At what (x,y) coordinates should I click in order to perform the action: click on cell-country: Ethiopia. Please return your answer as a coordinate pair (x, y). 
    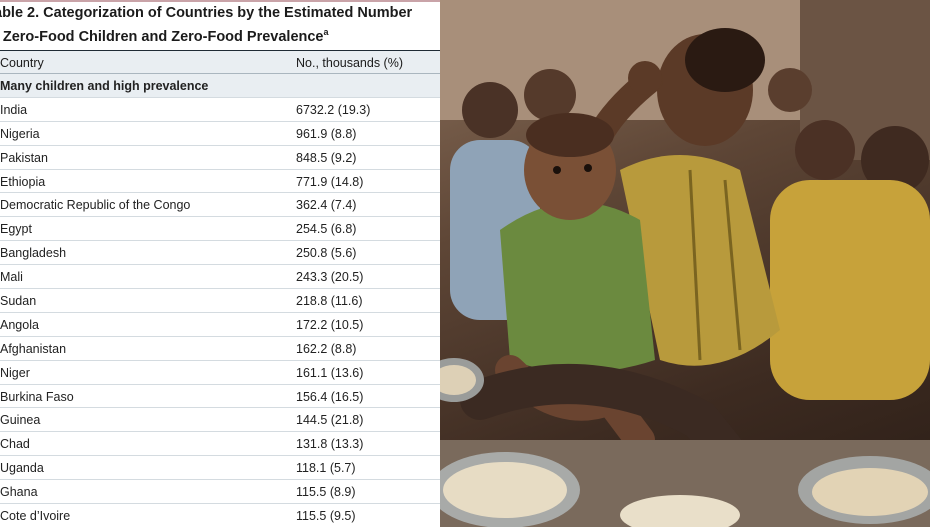
    Looking at the image, I should click on (23, 181).